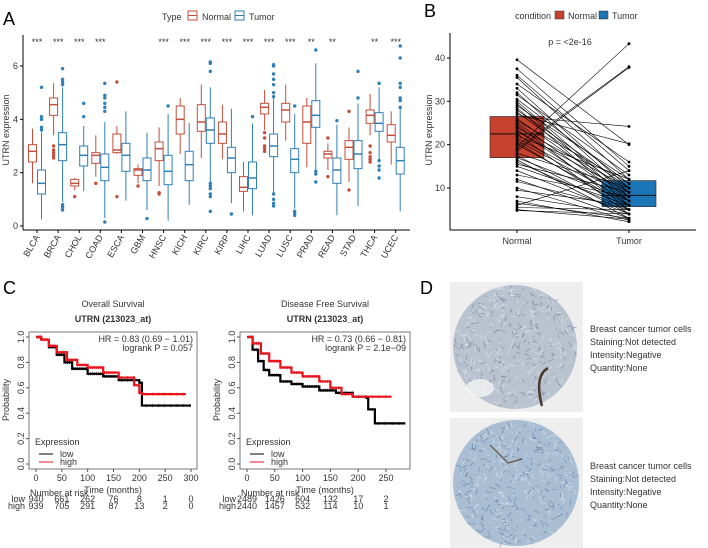 Image resolution: width=708 pixels, height=548 pixels. What do you see at coordinates (52, 246) in the screenshot?
I see `x-tick-label: BRCA` at bounding box center [52, 246].